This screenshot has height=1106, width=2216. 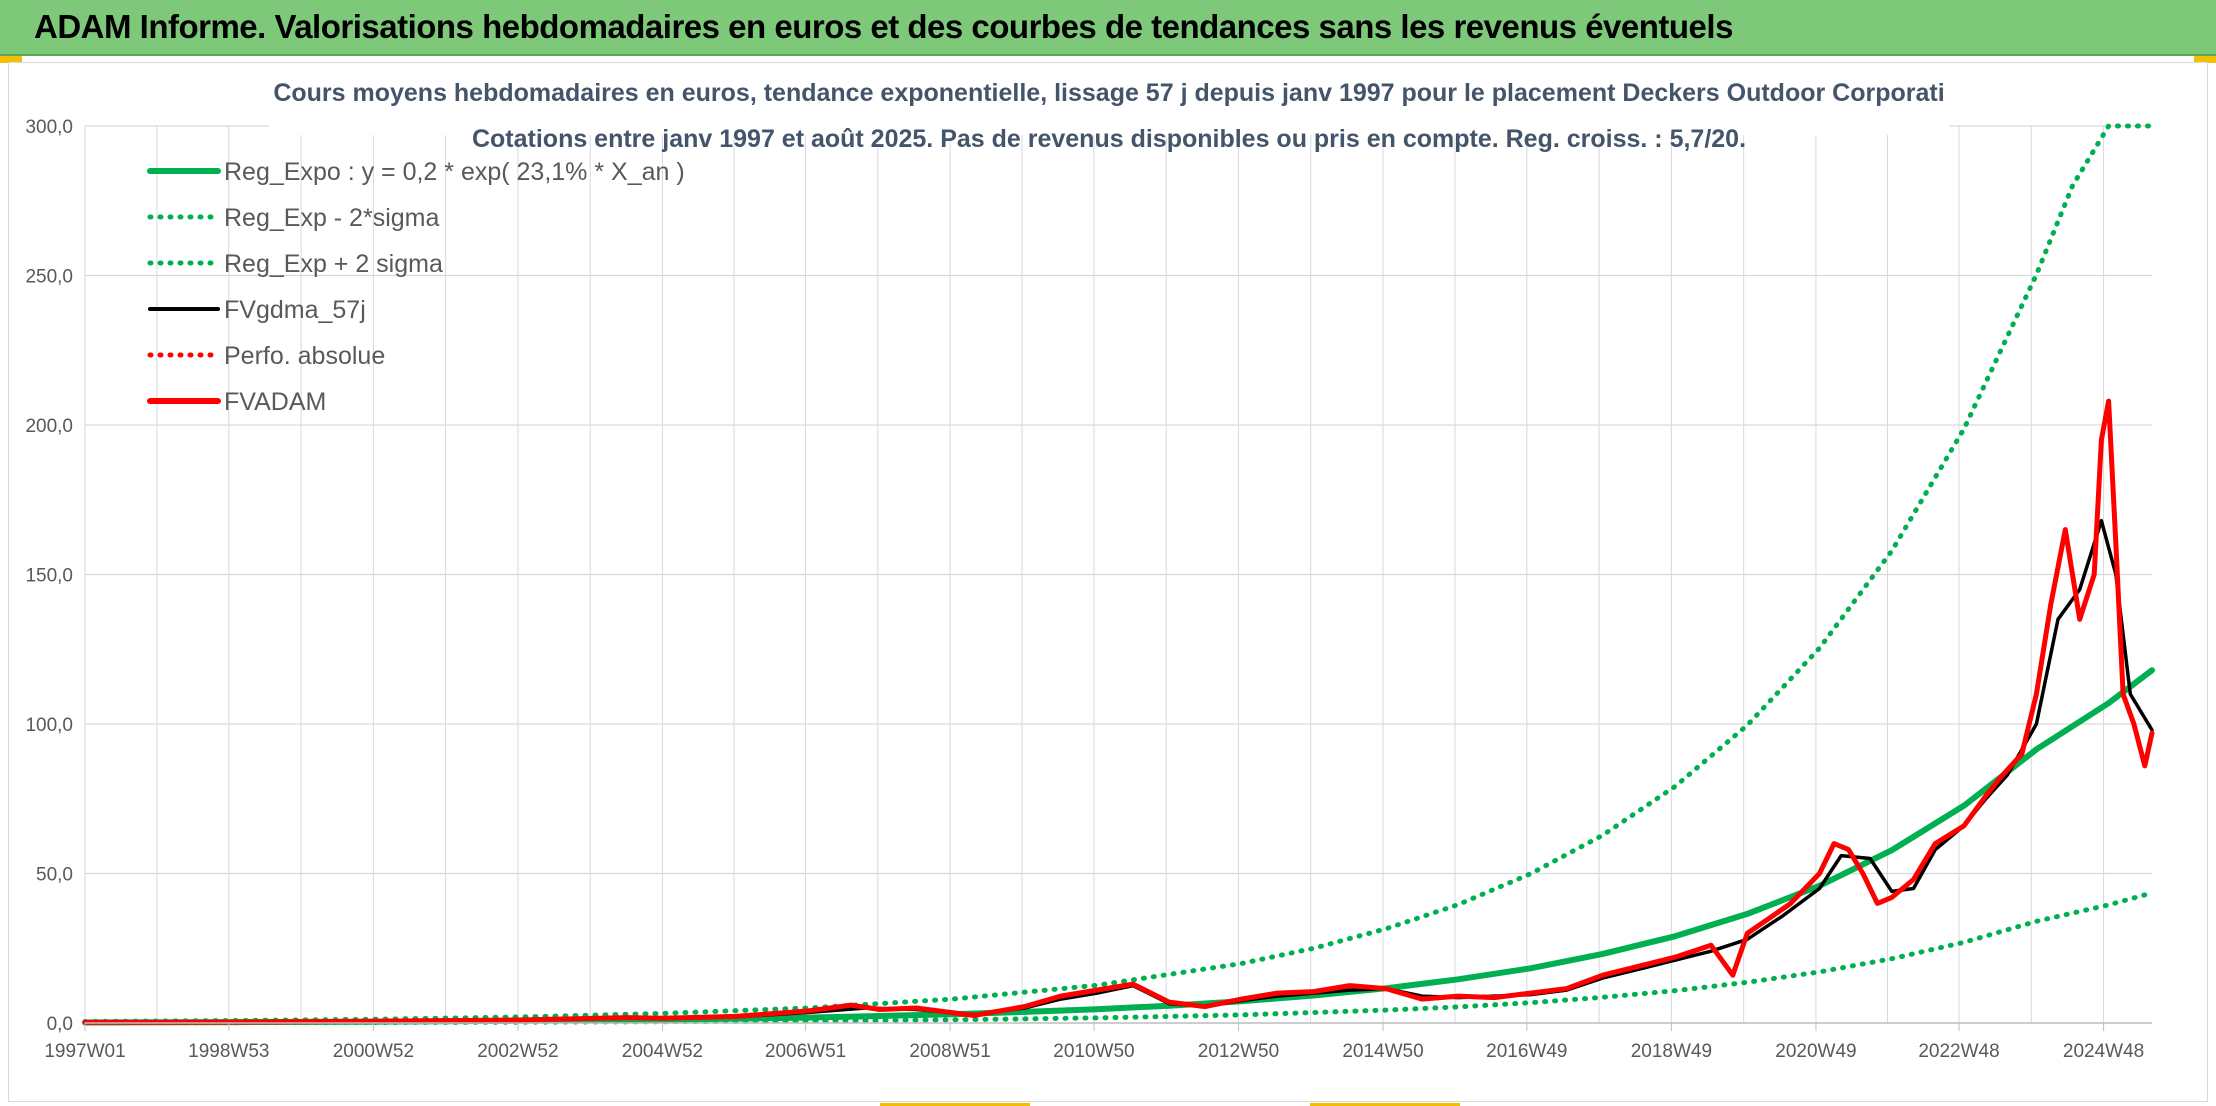 I want to click on x-tick-label: 2004W52, so click(x=662, y=1051).